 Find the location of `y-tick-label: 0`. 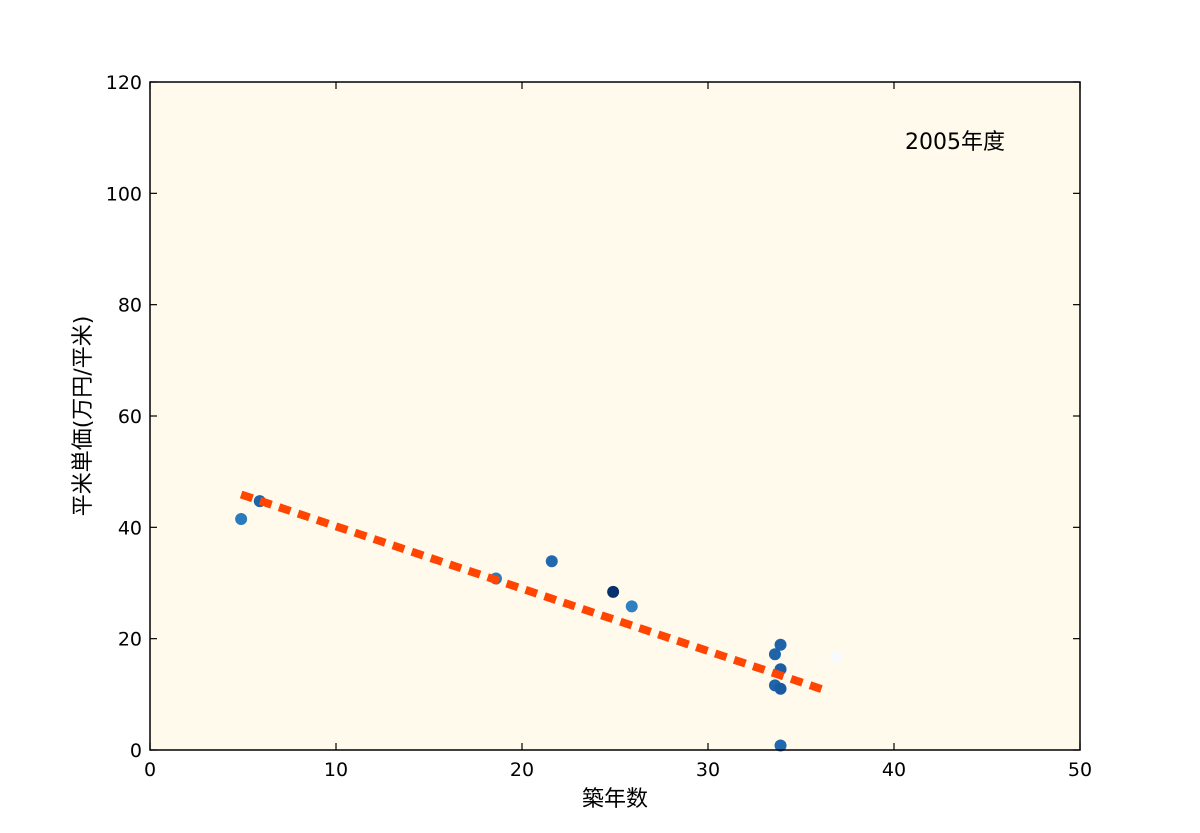

y-tick-label: 0 is located at coordinates (136, 751).